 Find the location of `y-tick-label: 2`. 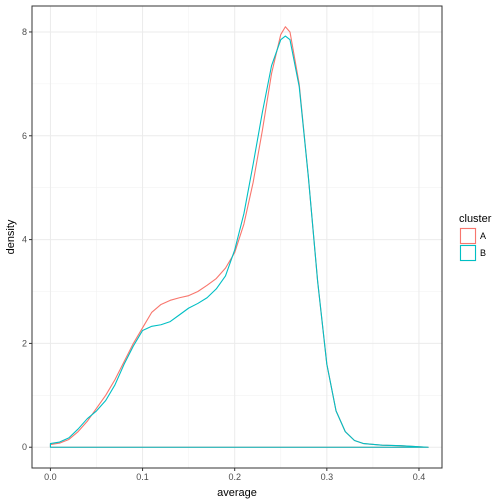

y-tick-label: 2 is located at coordinates (24, 343).